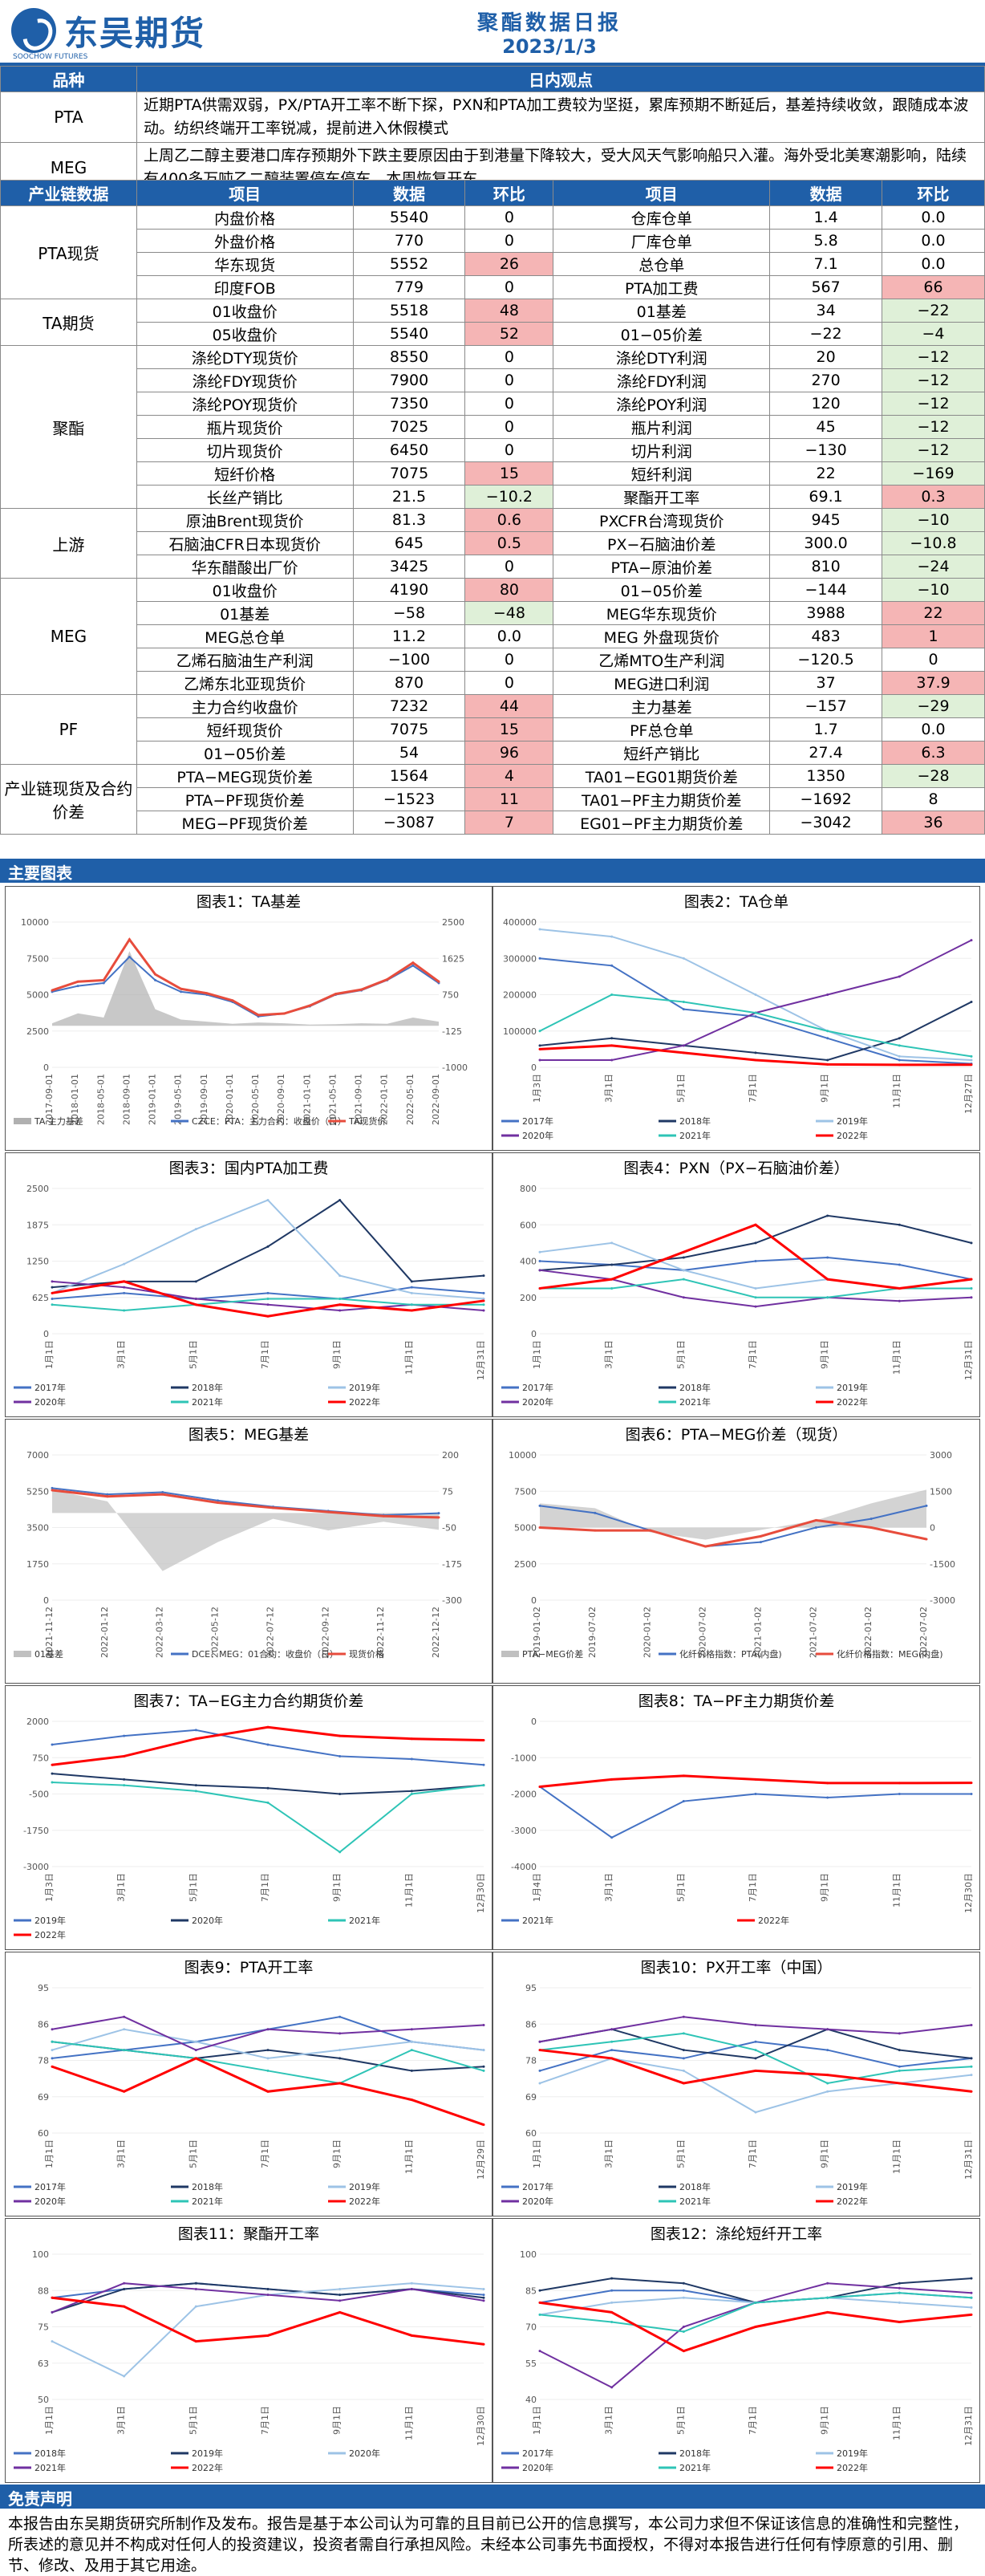 This screenshot has width=985, height=2576. I want to click on legend-label: 2020年, so click(50, 1402).